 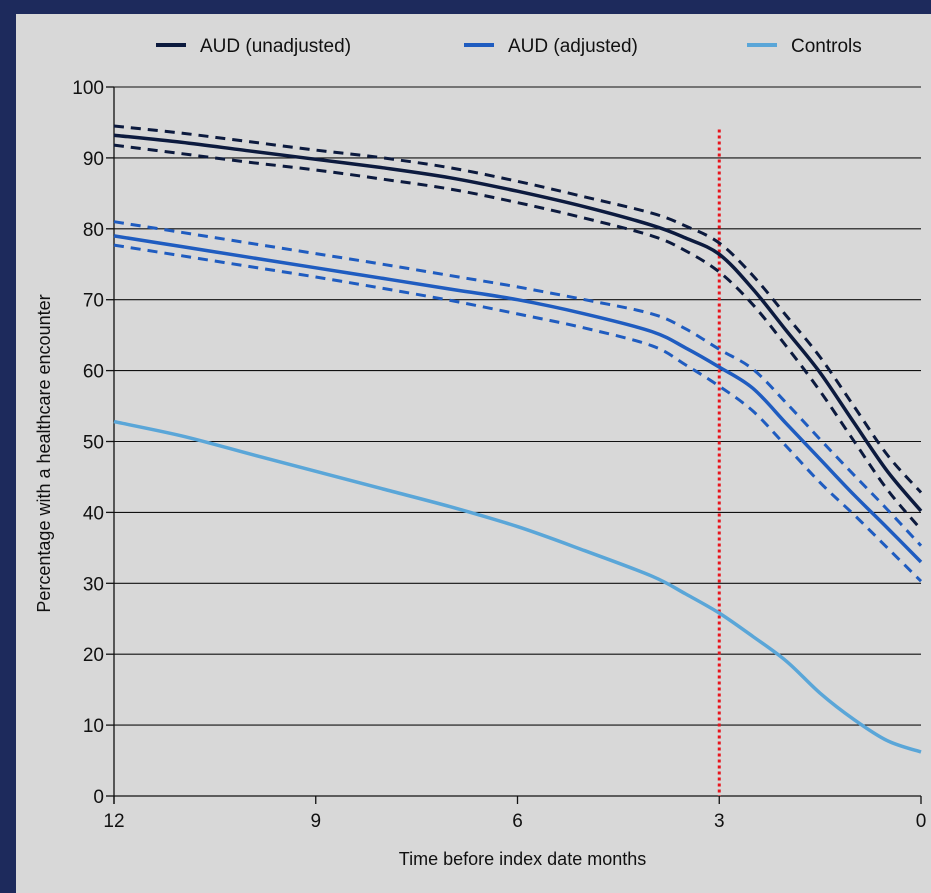 I want to click on y-tick-label: 50, so click(x=93, y=443).